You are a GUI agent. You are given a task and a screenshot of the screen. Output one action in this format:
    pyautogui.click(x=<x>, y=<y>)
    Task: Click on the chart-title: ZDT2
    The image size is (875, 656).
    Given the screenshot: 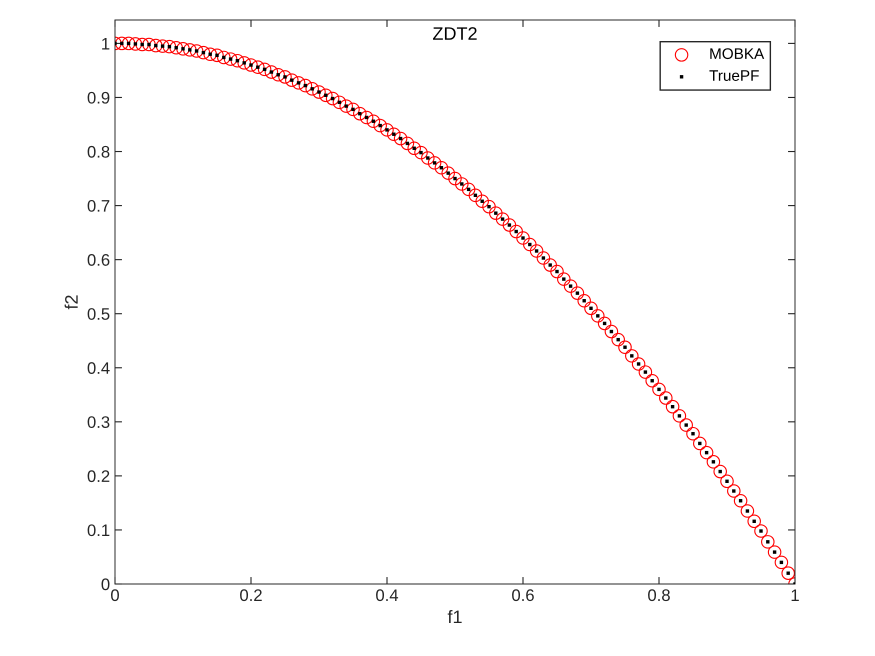 What is the action you would take?
    pyautogui.click(x=455, y=33)
    